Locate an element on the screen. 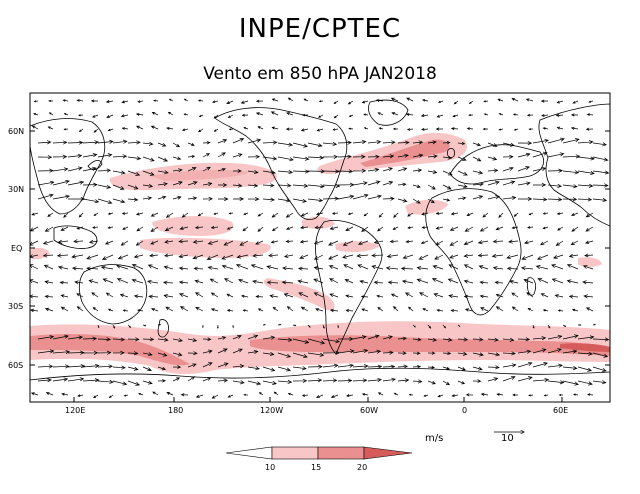 Image resolution: width=640 pixels, height=494 pixels. colorbar-label-15: 15 is located at coordinates (316, 467).